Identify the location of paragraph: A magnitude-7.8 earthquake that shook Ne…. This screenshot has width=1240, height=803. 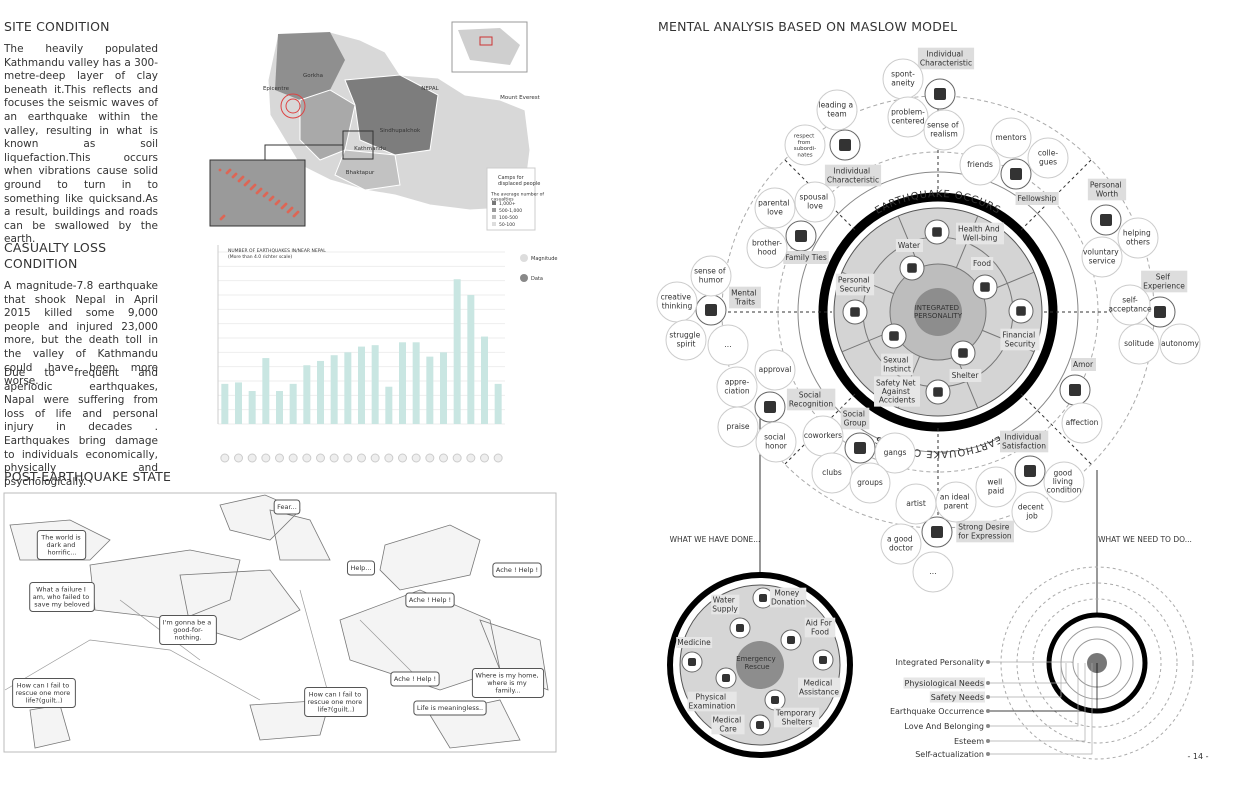
(81, 334).